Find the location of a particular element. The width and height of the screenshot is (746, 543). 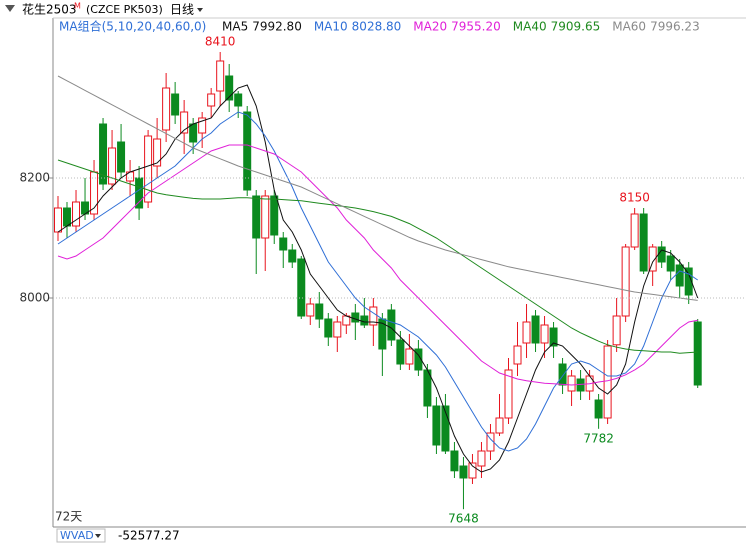

y-tick-label: 8200 is located at coordinates (34, 178).